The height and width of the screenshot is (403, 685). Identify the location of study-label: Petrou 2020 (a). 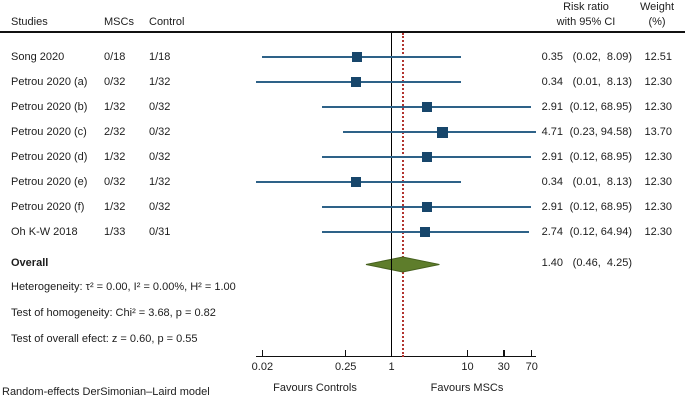
(49, 81).